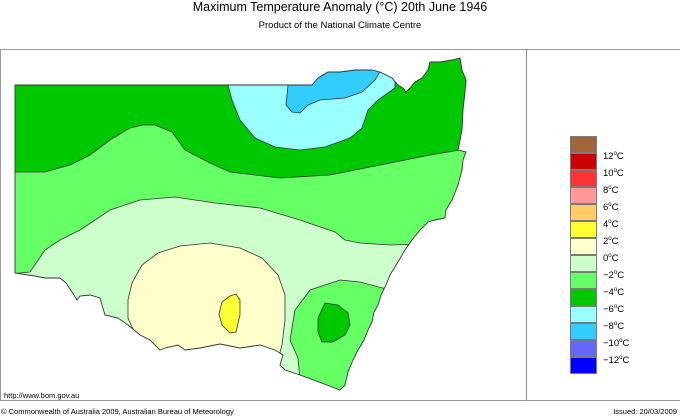  I want to click on legend-label: 4oC, so click(611, 224).